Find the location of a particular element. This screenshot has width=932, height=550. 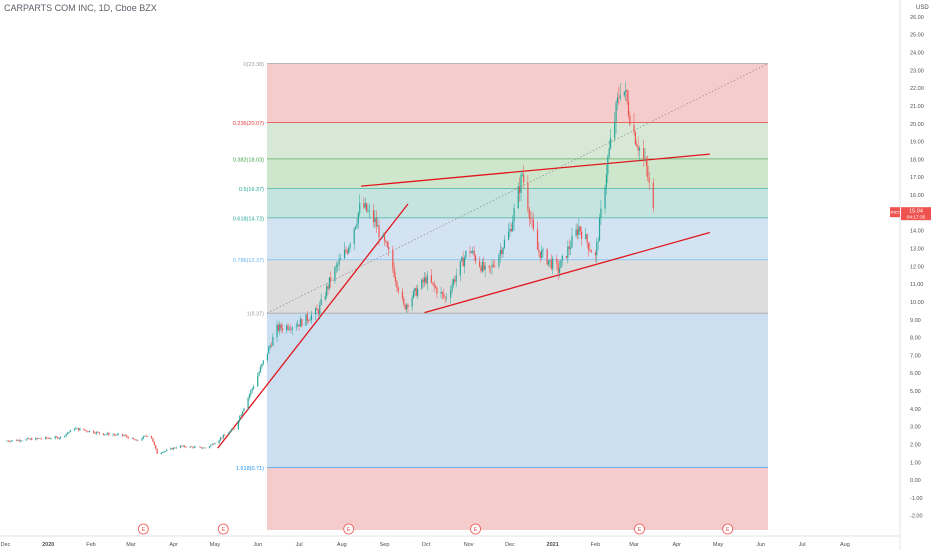

y-tick-label: 21.00 is located at coordinates (917, 107).